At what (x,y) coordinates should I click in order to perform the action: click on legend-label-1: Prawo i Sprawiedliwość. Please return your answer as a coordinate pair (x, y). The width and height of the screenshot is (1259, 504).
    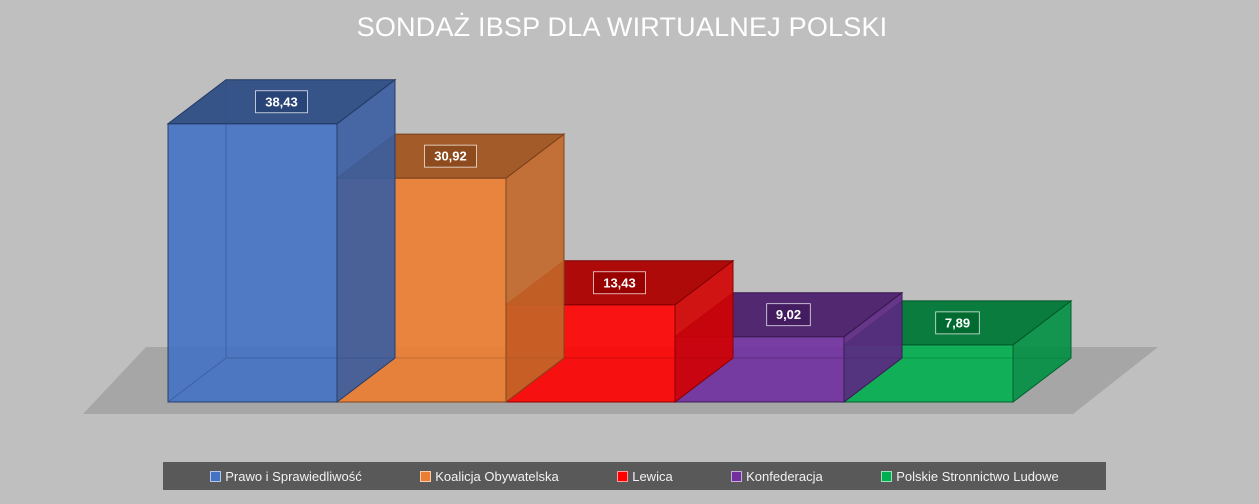
    Looking at the image, I should click on (293, 476).